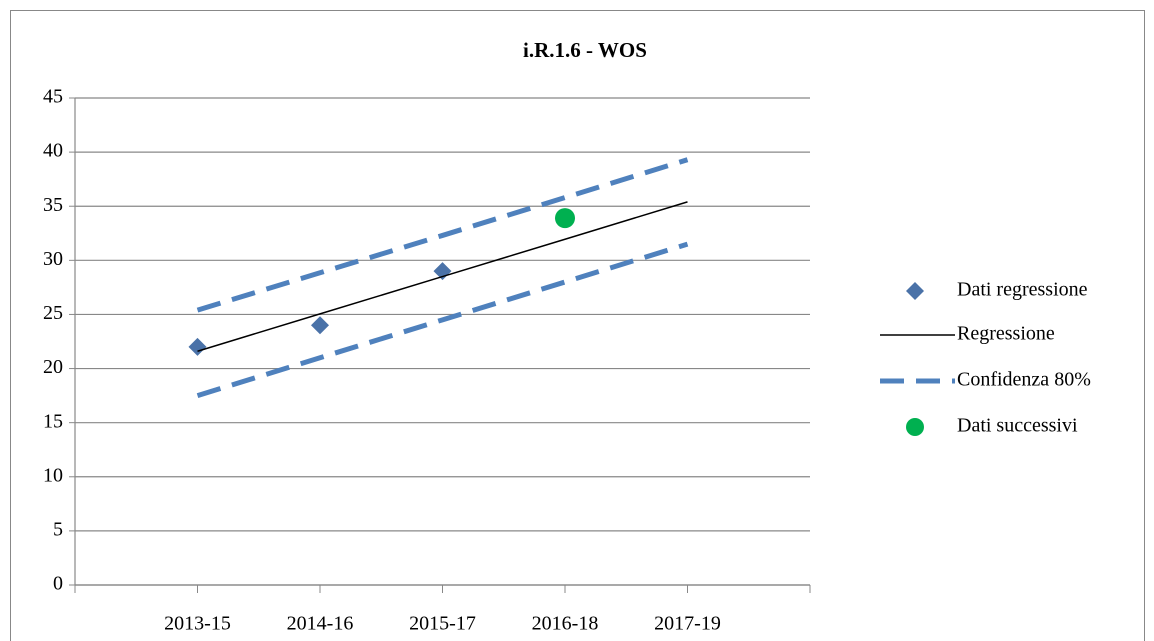  I want to click on y-tick-label: 5, so click(58, 529).